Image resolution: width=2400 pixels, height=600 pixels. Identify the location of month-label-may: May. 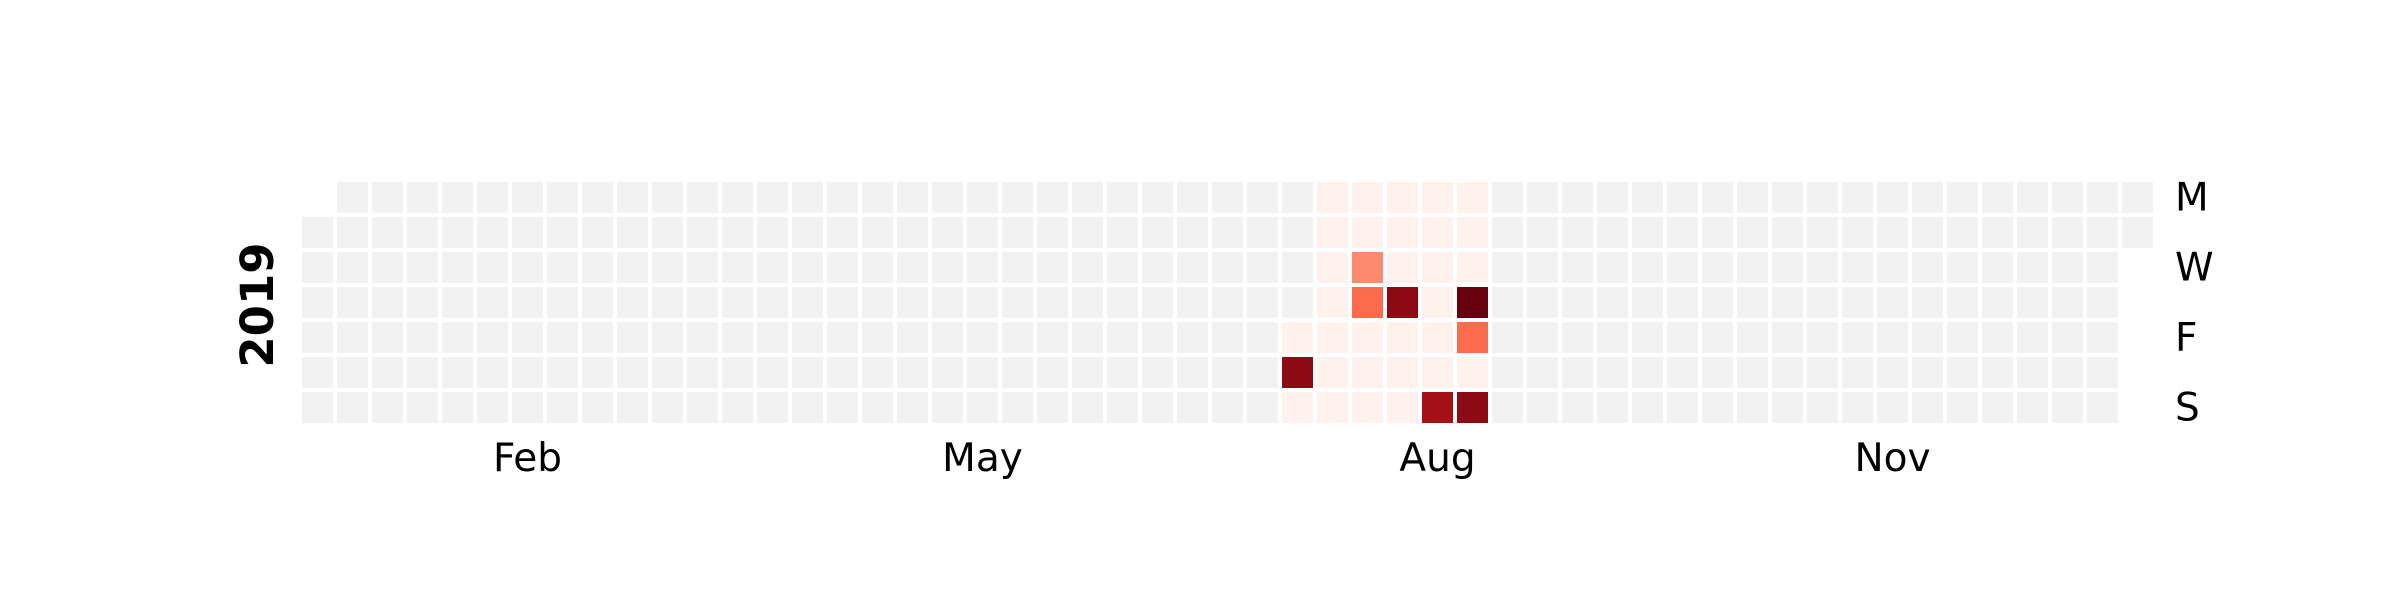
(982, 458).